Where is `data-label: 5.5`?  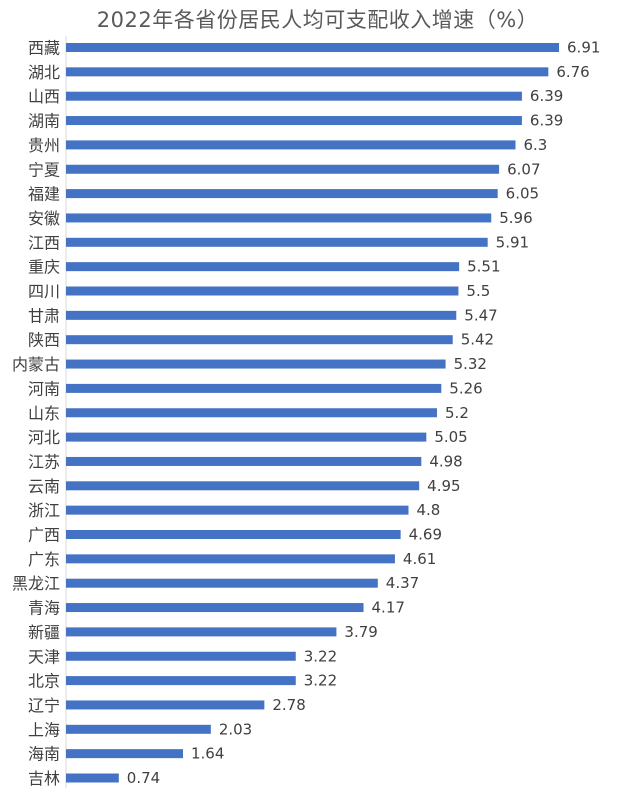 data-label: 5.5 is located at coordinates (478, 291).